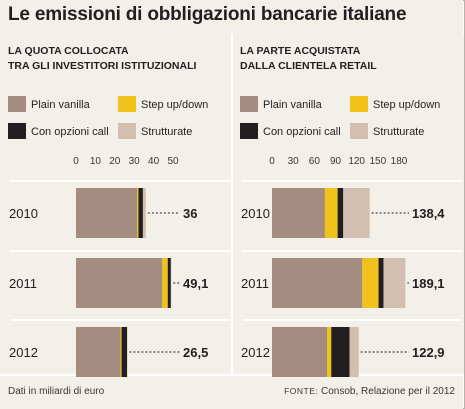 The image size is (465, 409). What do you see at coordinates (377, 161) in the screenshot?
I see `right-x-tick-label-150: 150` at bounding box center [377, 161].